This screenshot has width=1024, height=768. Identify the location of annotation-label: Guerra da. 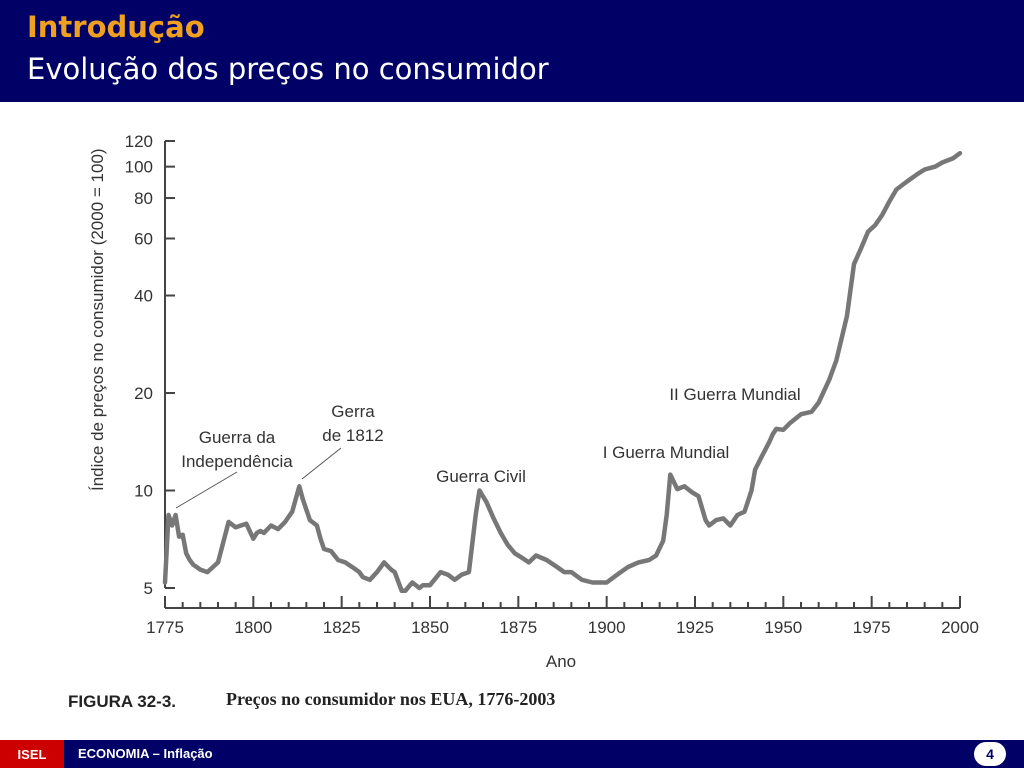
(237, 437).